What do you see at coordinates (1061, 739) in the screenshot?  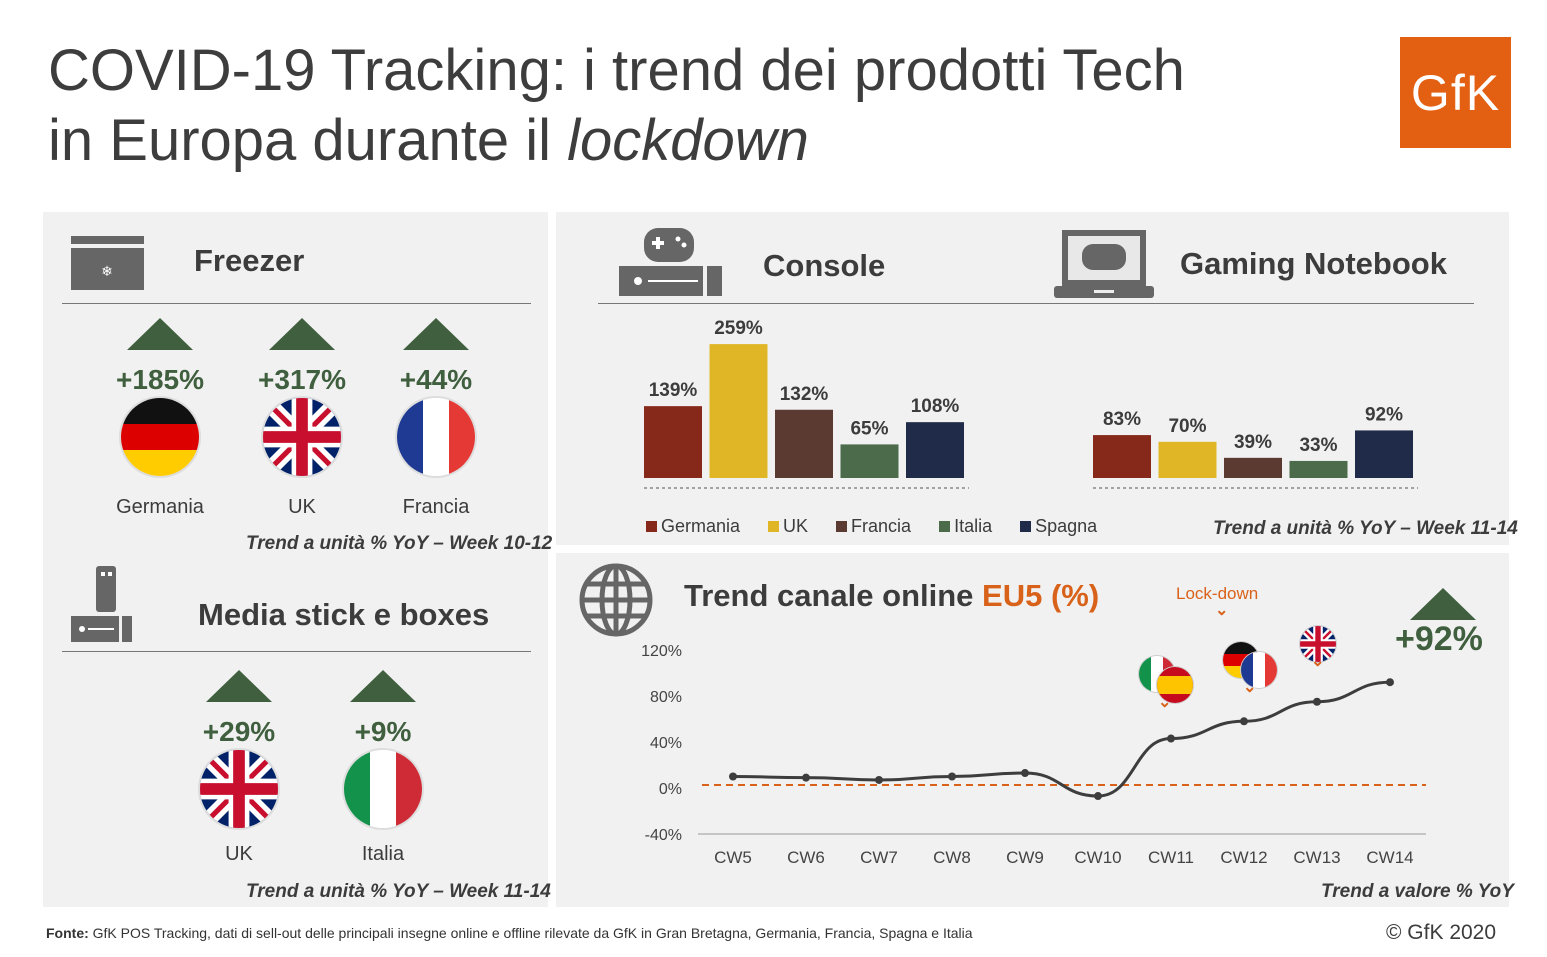 I see `series-line` at bounding box center [1061, 739].